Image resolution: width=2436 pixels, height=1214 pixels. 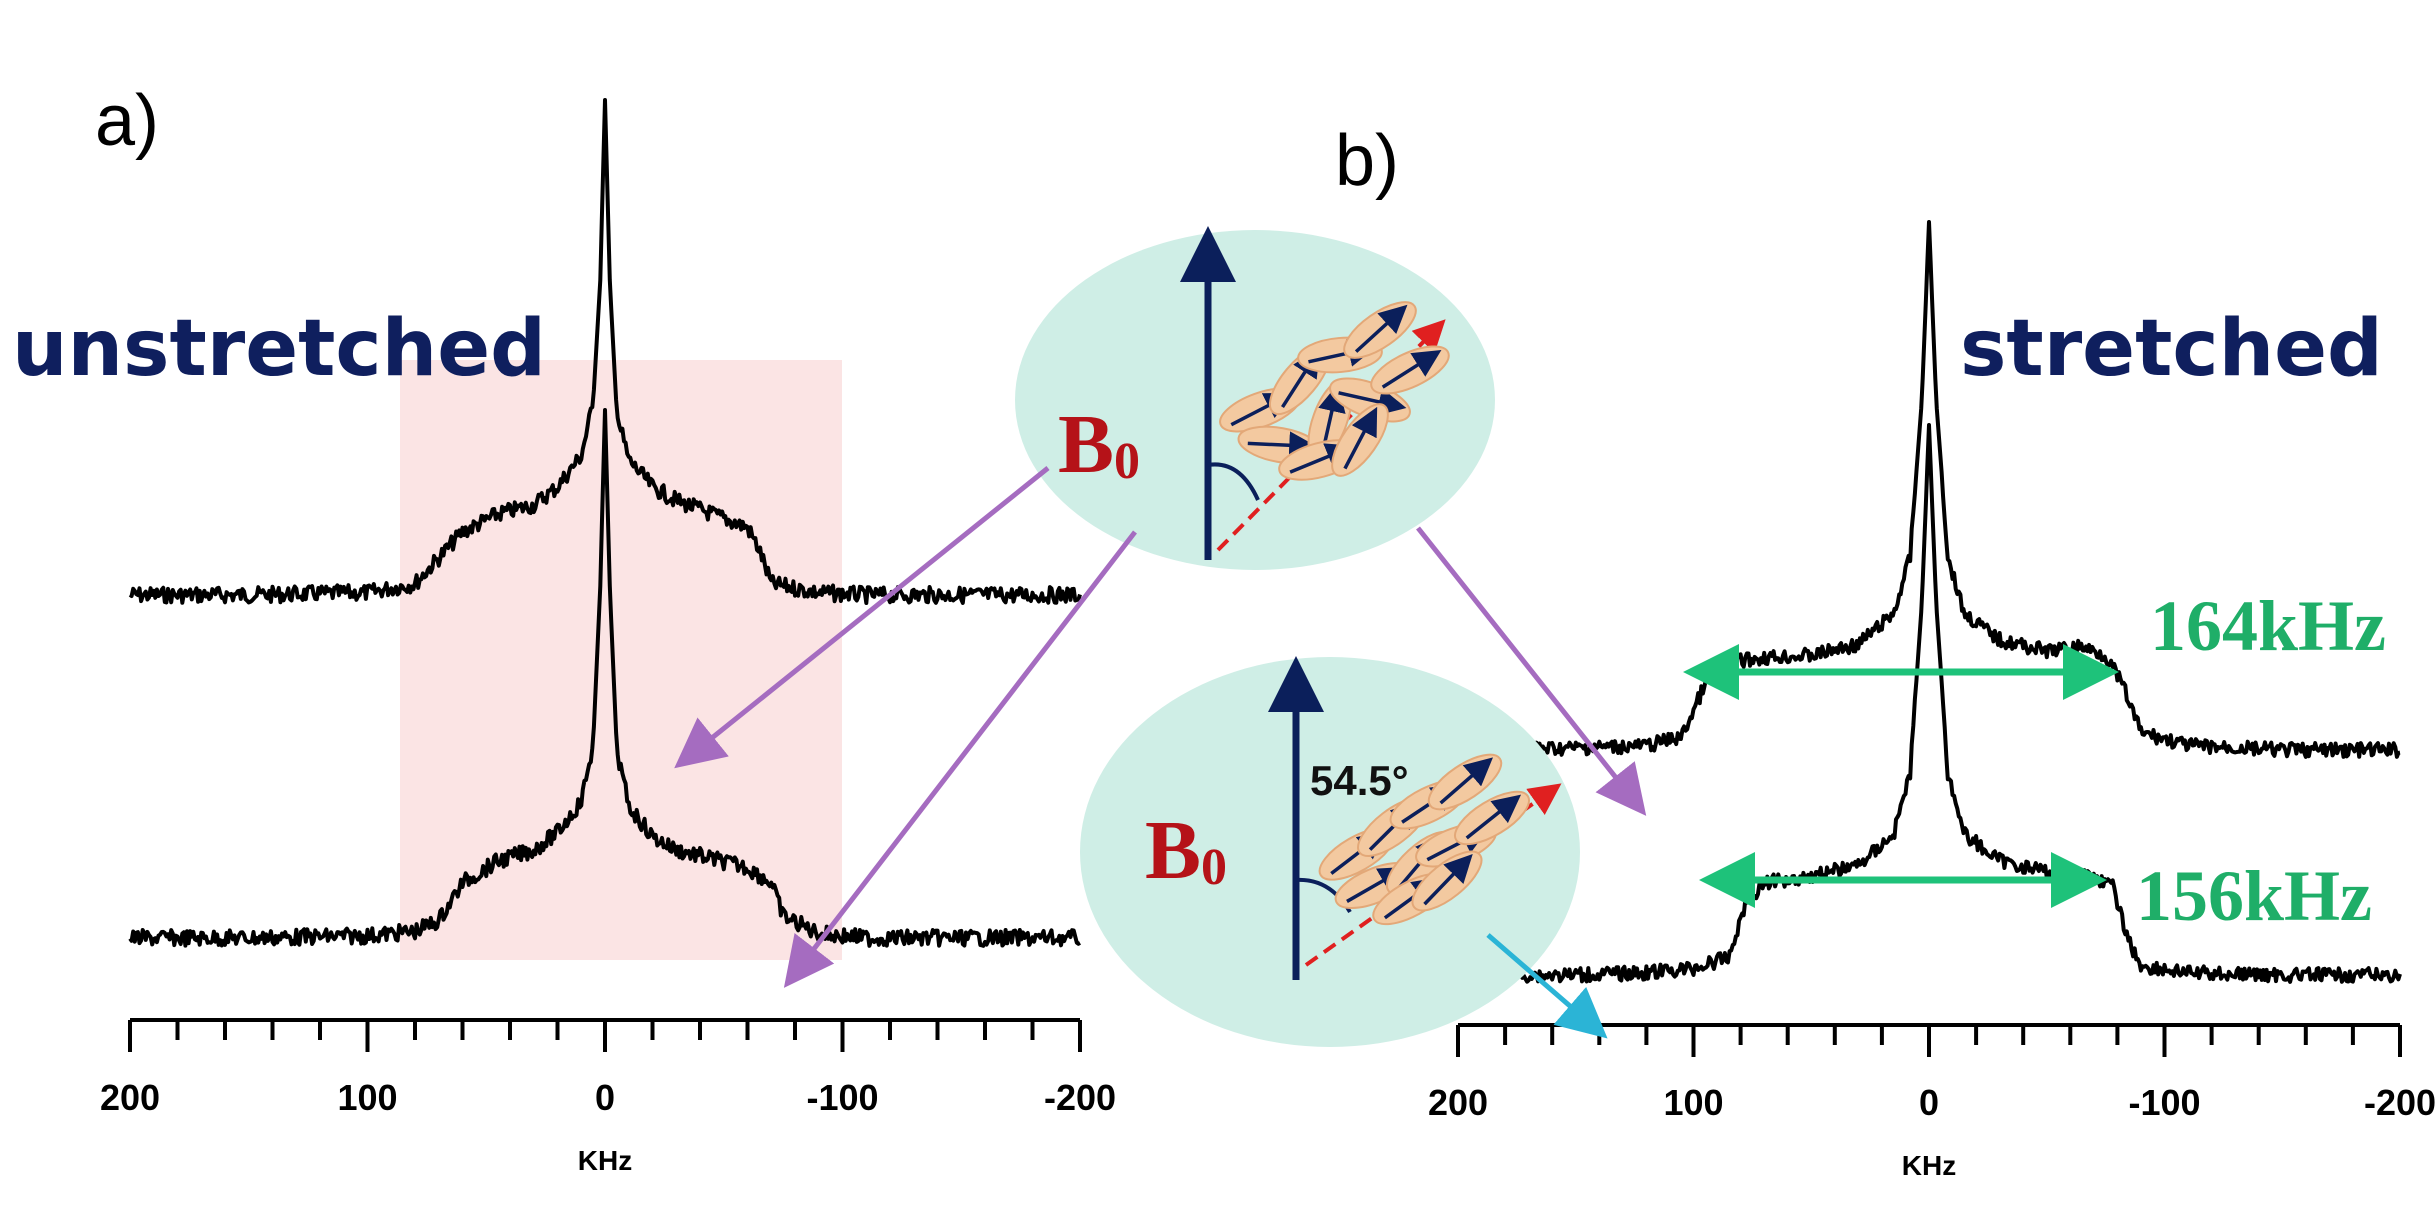 What do you see at coordinates (1099, 444) in the screenshot?
I see `b0-label-top: B0` at bounding box center [1099, 444].